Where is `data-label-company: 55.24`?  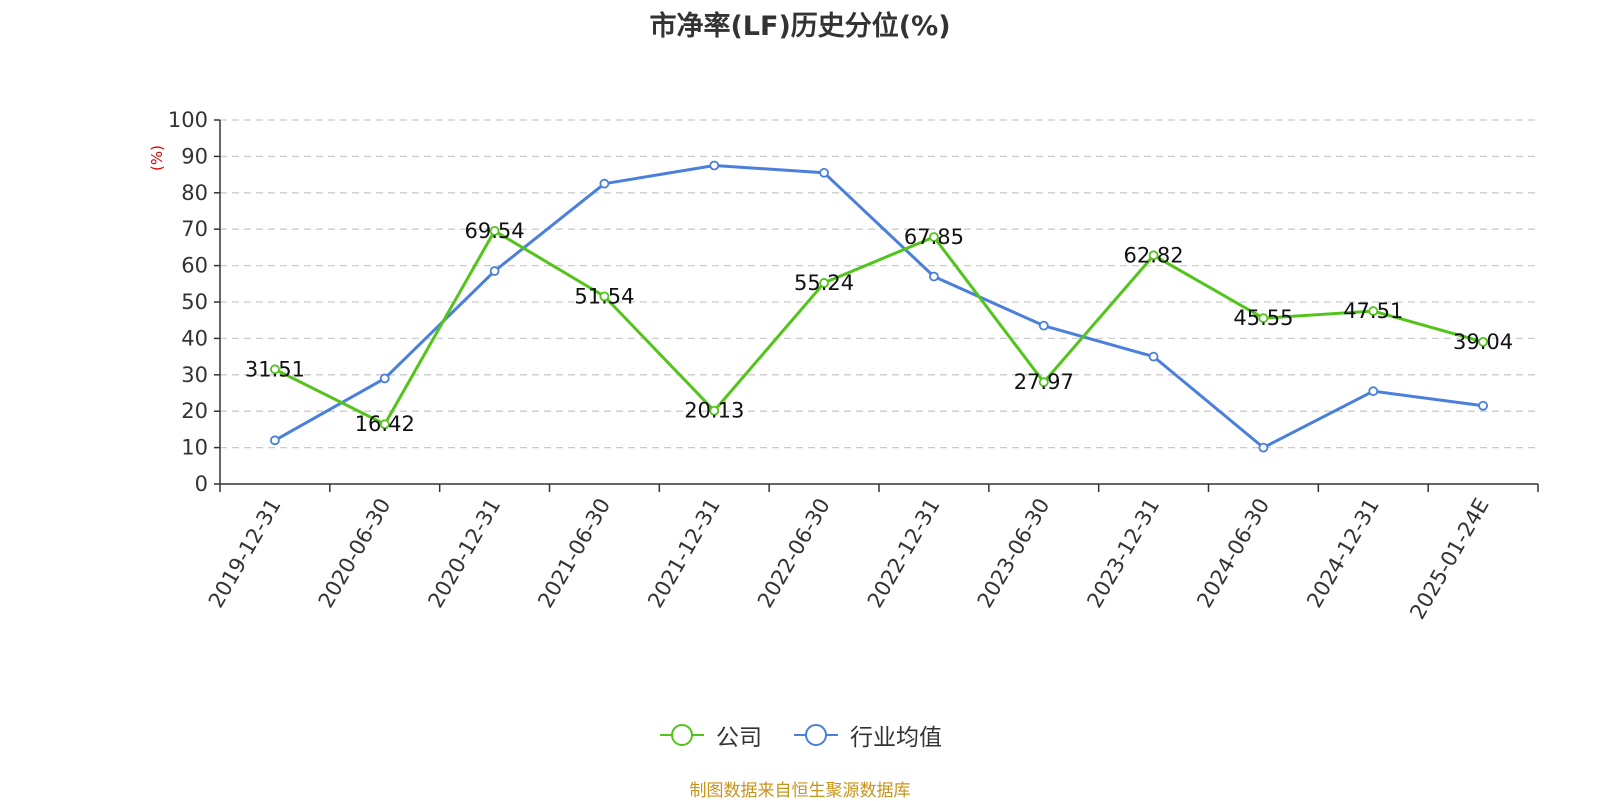 data-label-company: 55.24 is located at coordinates (824, 283).